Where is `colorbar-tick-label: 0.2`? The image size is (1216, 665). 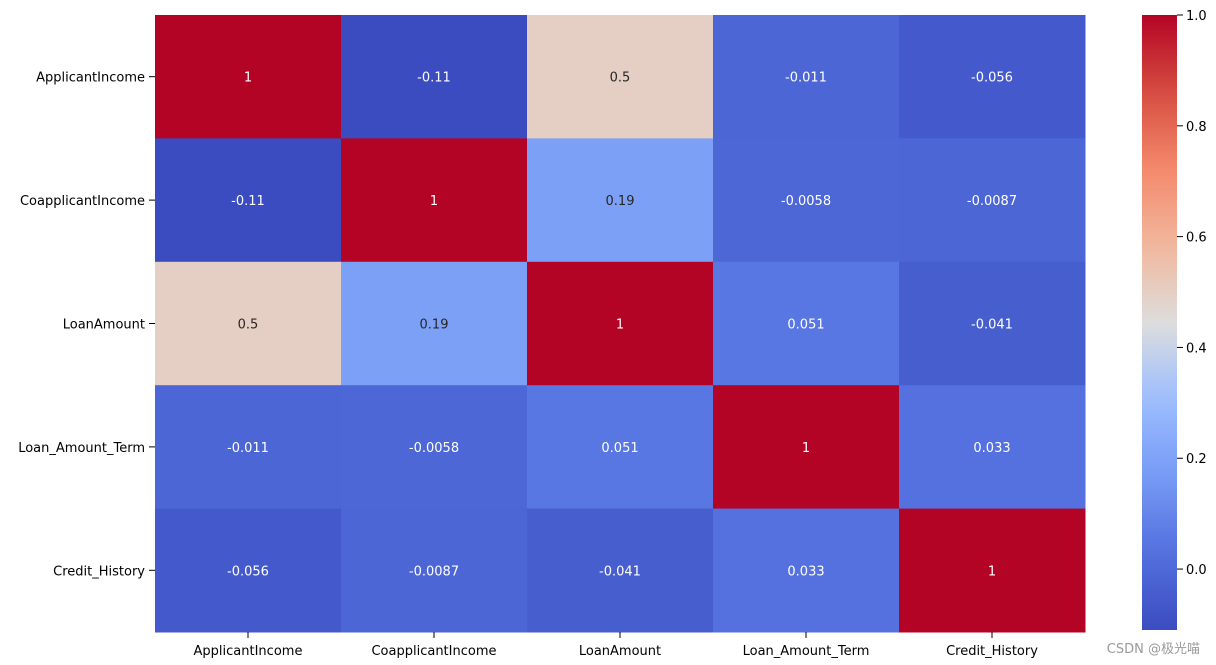 colorbar-tick-label: 0.2 is located at coordinates (1196, 459).